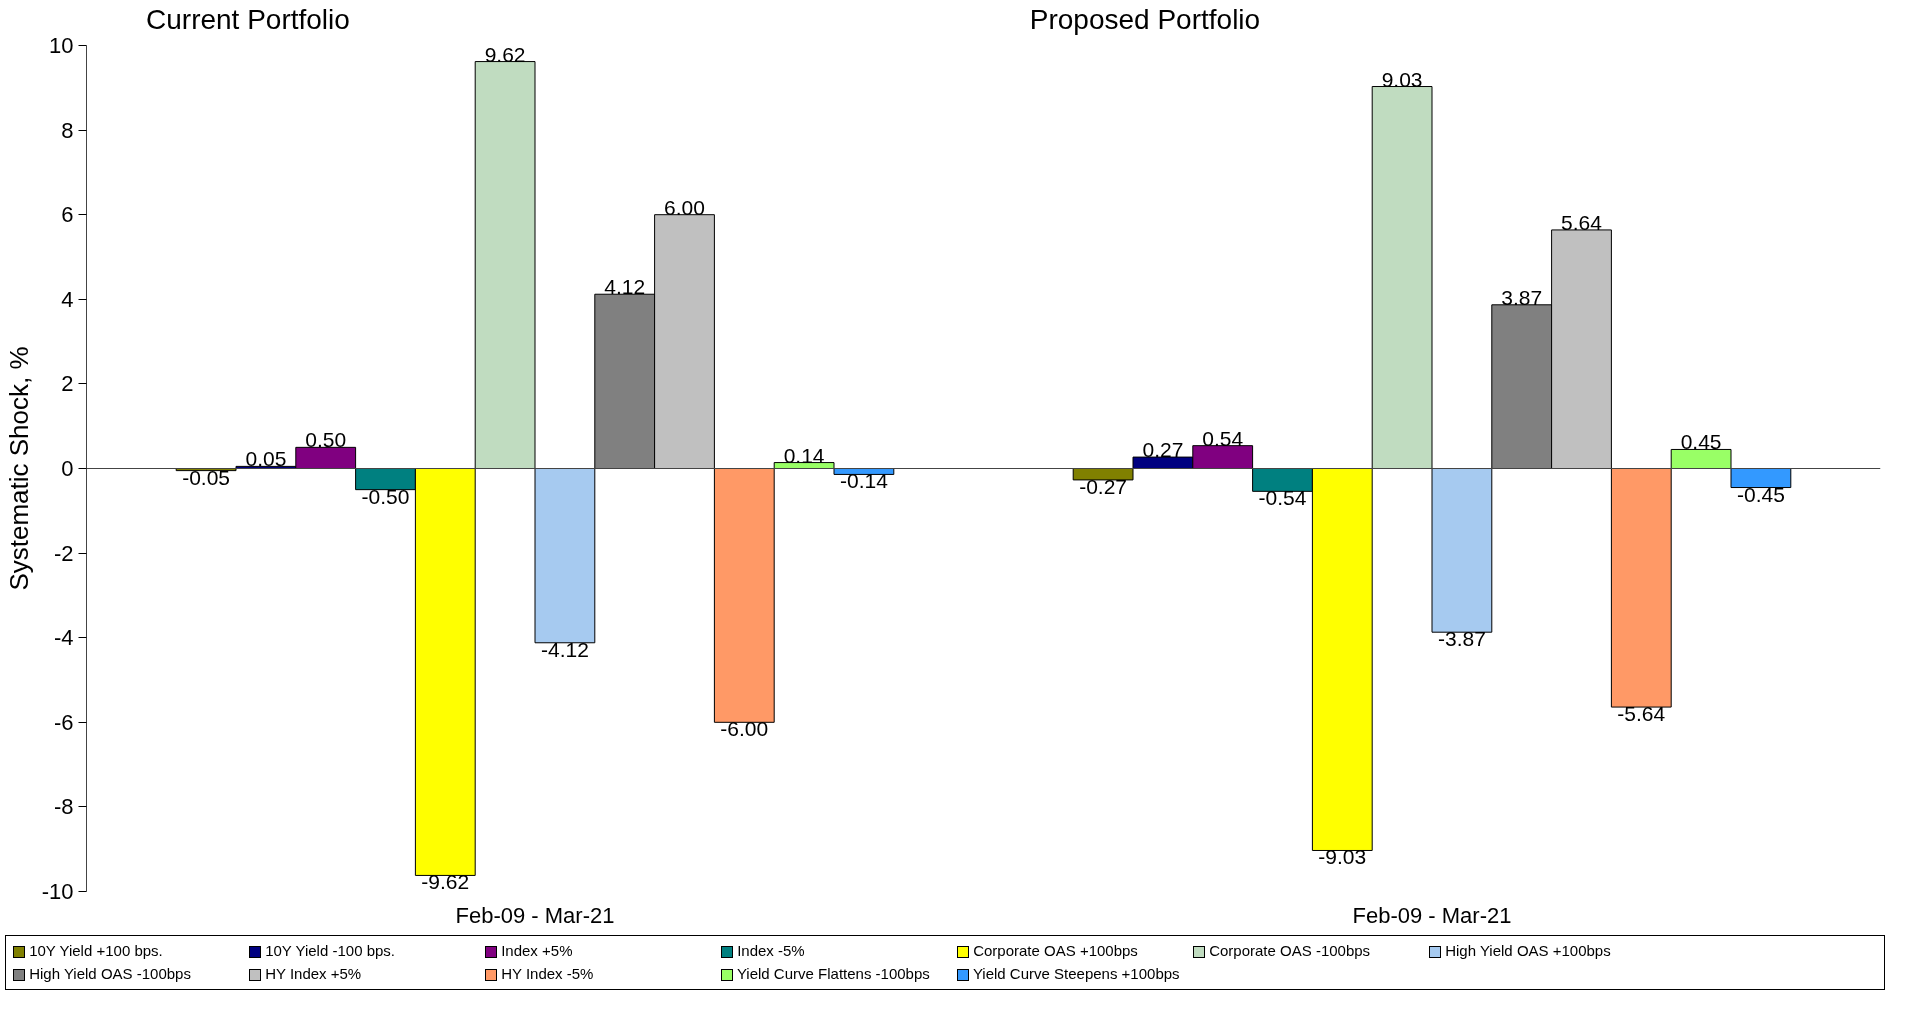 The image size is (1923, 1034). I want to click on y-tick-label: 6, so click(67, 215).